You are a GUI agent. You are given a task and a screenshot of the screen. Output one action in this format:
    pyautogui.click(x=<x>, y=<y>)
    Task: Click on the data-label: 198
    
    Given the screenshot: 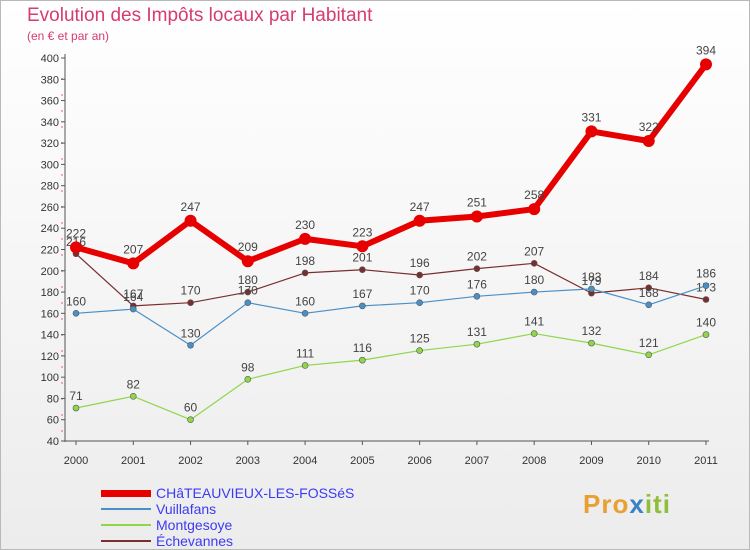 What is the action you would take?
    pyautogui.click(x=305, y=261)
    